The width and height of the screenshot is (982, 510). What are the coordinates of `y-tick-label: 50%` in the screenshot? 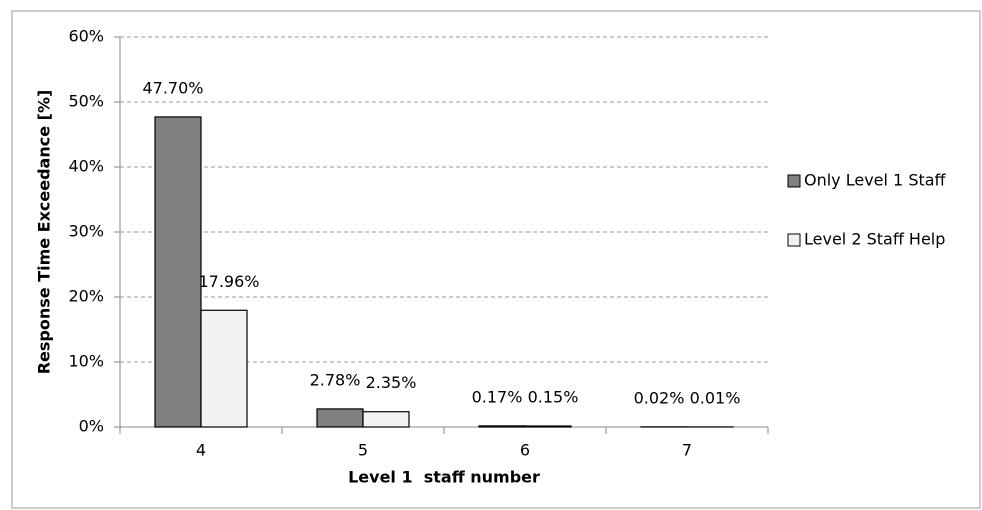 It's located at (86, 101).